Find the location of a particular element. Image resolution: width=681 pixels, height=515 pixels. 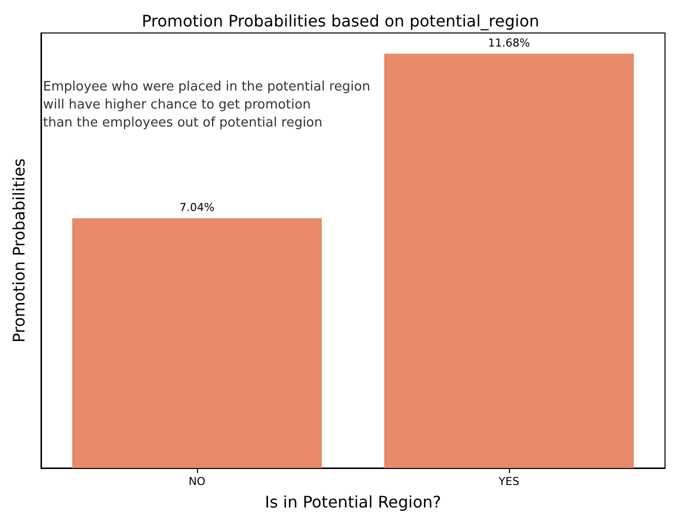

x-tick-label: YES is located at coordinates (509, 481).